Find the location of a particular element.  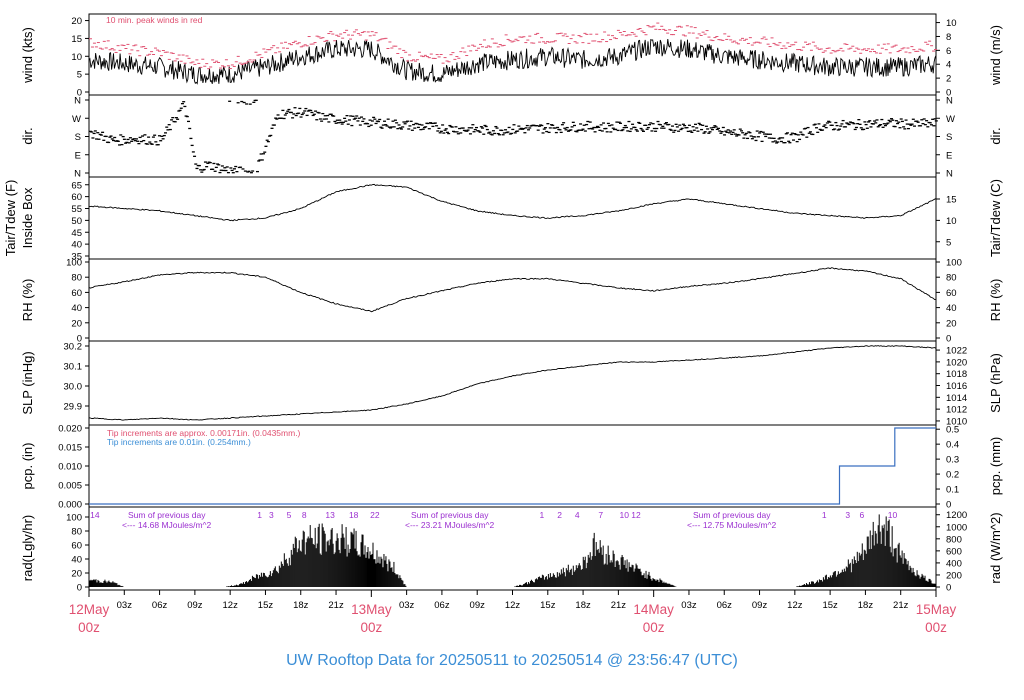

tick-label-left-pcp: 0.005 is located at coordinates (70, 486).